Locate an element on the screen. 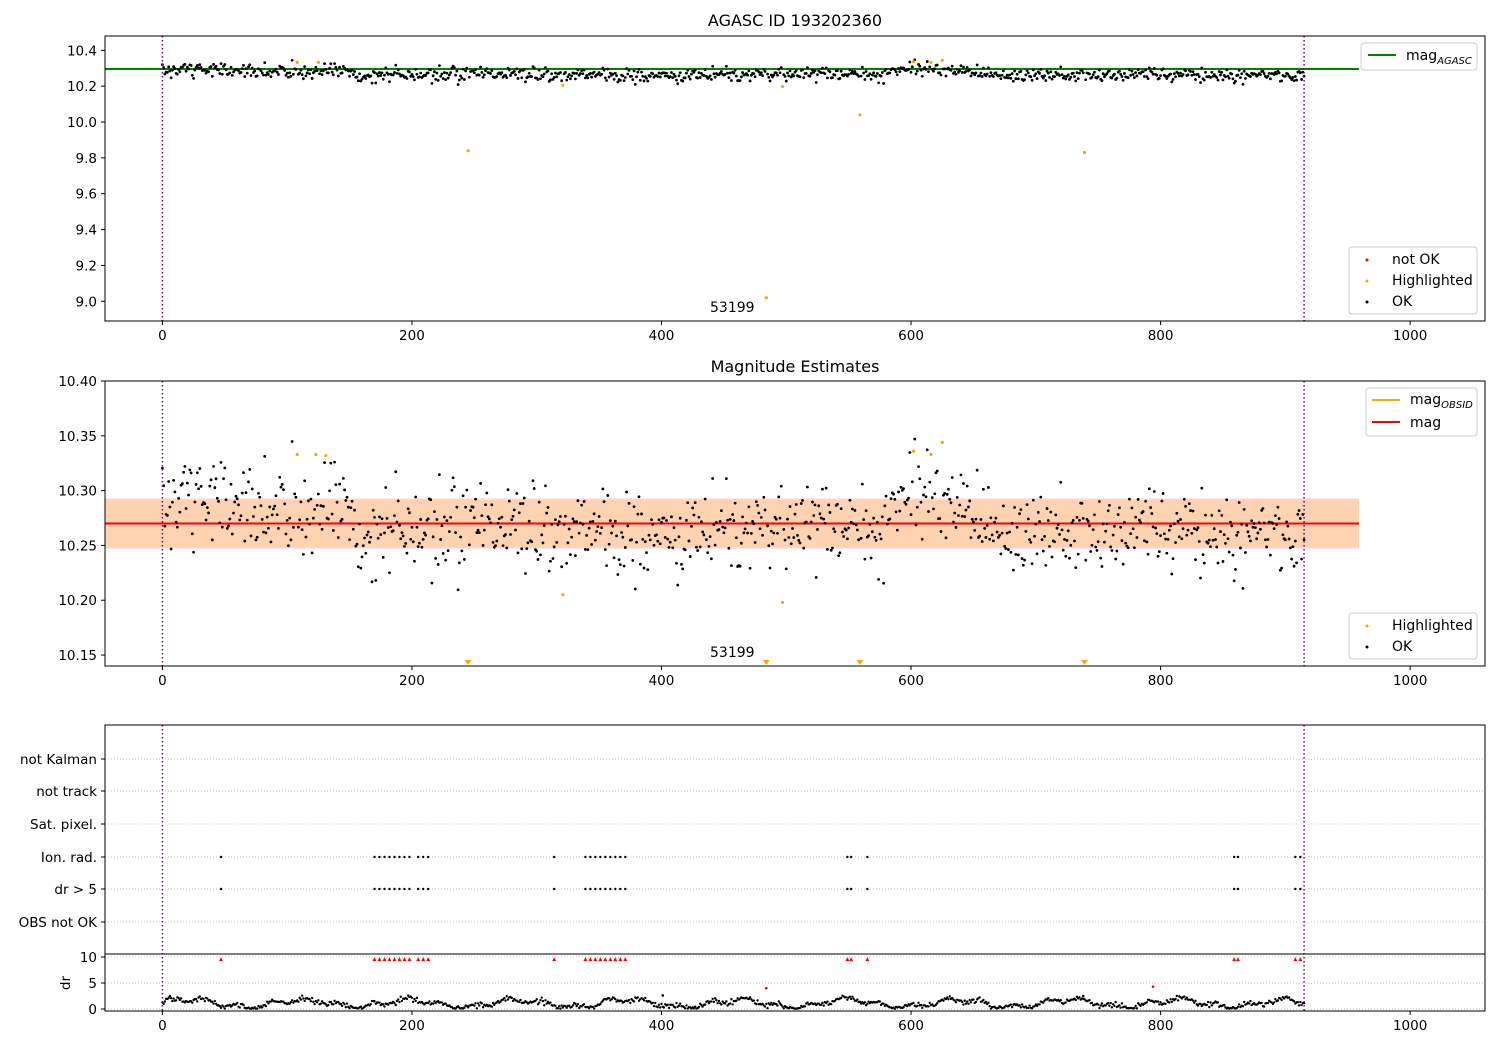 The width and height of the screenshot is (1500, 1050). panel2-xtick-label-5: 1000 is located at coordinates (1410, 681).